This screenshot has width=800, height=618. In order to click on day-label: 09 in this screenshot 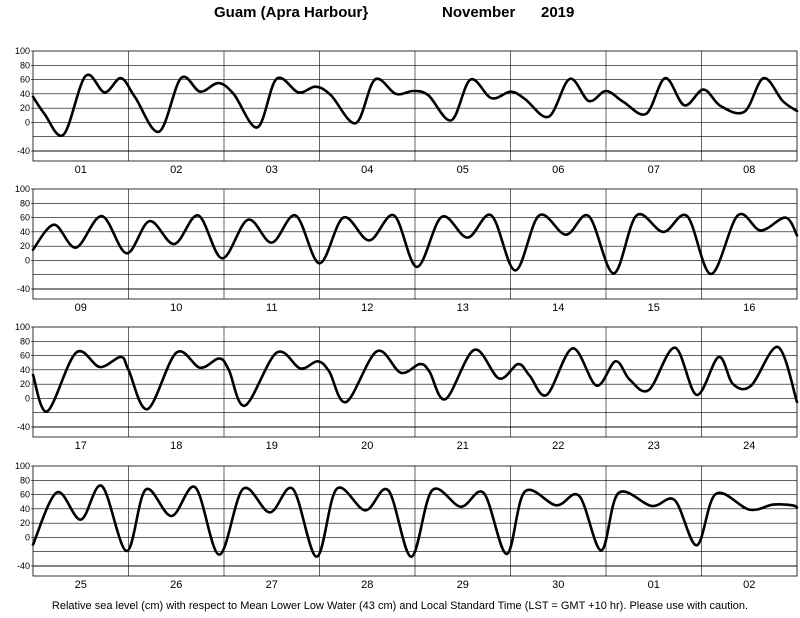, I will do `click(81, 308)`.